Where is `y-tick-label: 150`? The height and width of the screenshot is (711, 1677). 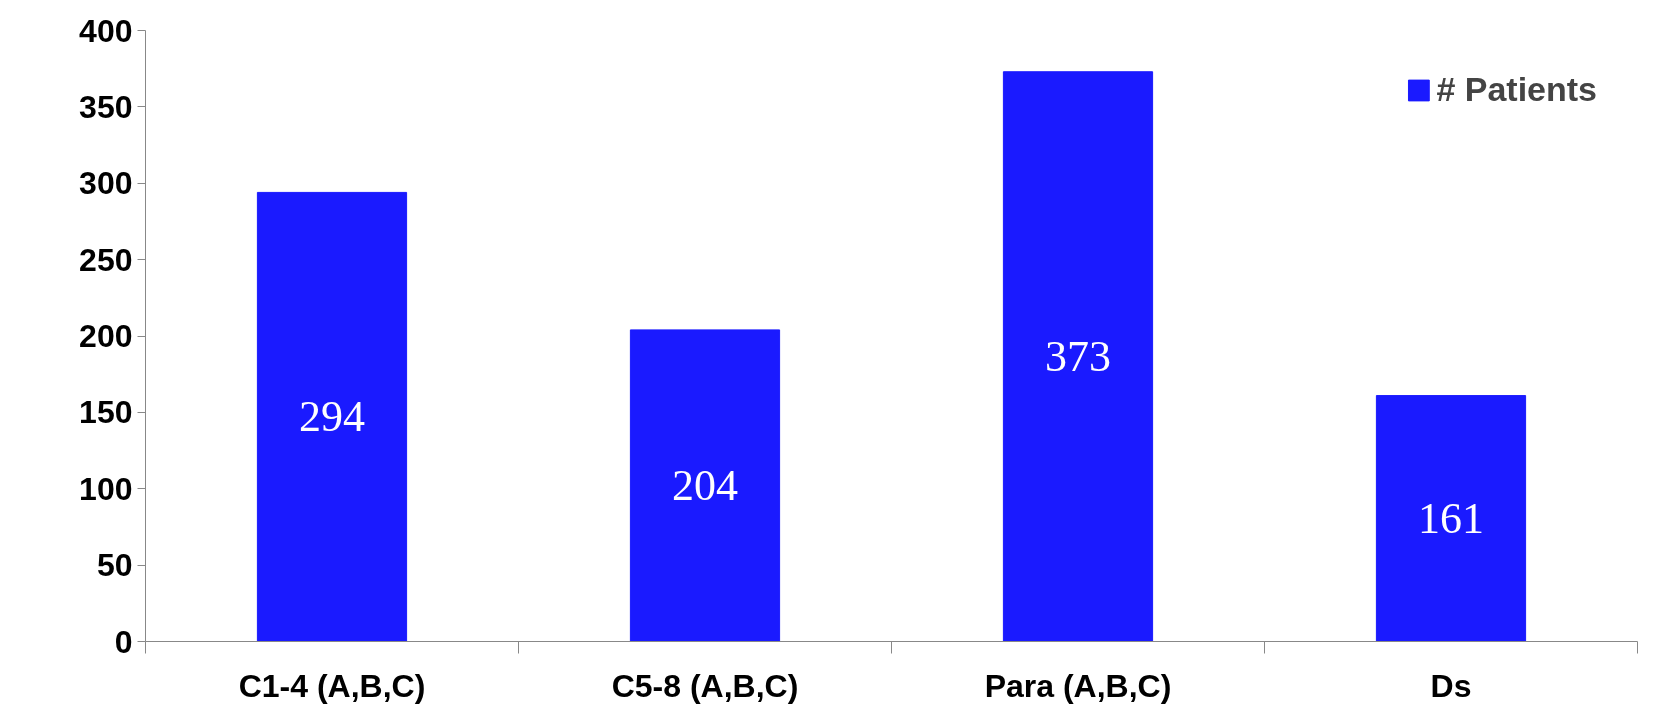
y-tick-label: 150 is located at coordinates (106, 412).